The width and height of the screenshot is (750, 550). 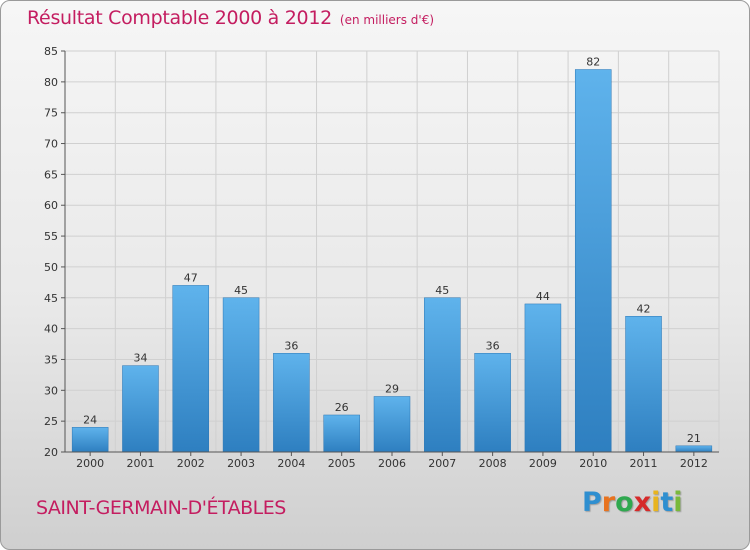 I want to click on y-tick-label: 45, so click(x=51, y=298).